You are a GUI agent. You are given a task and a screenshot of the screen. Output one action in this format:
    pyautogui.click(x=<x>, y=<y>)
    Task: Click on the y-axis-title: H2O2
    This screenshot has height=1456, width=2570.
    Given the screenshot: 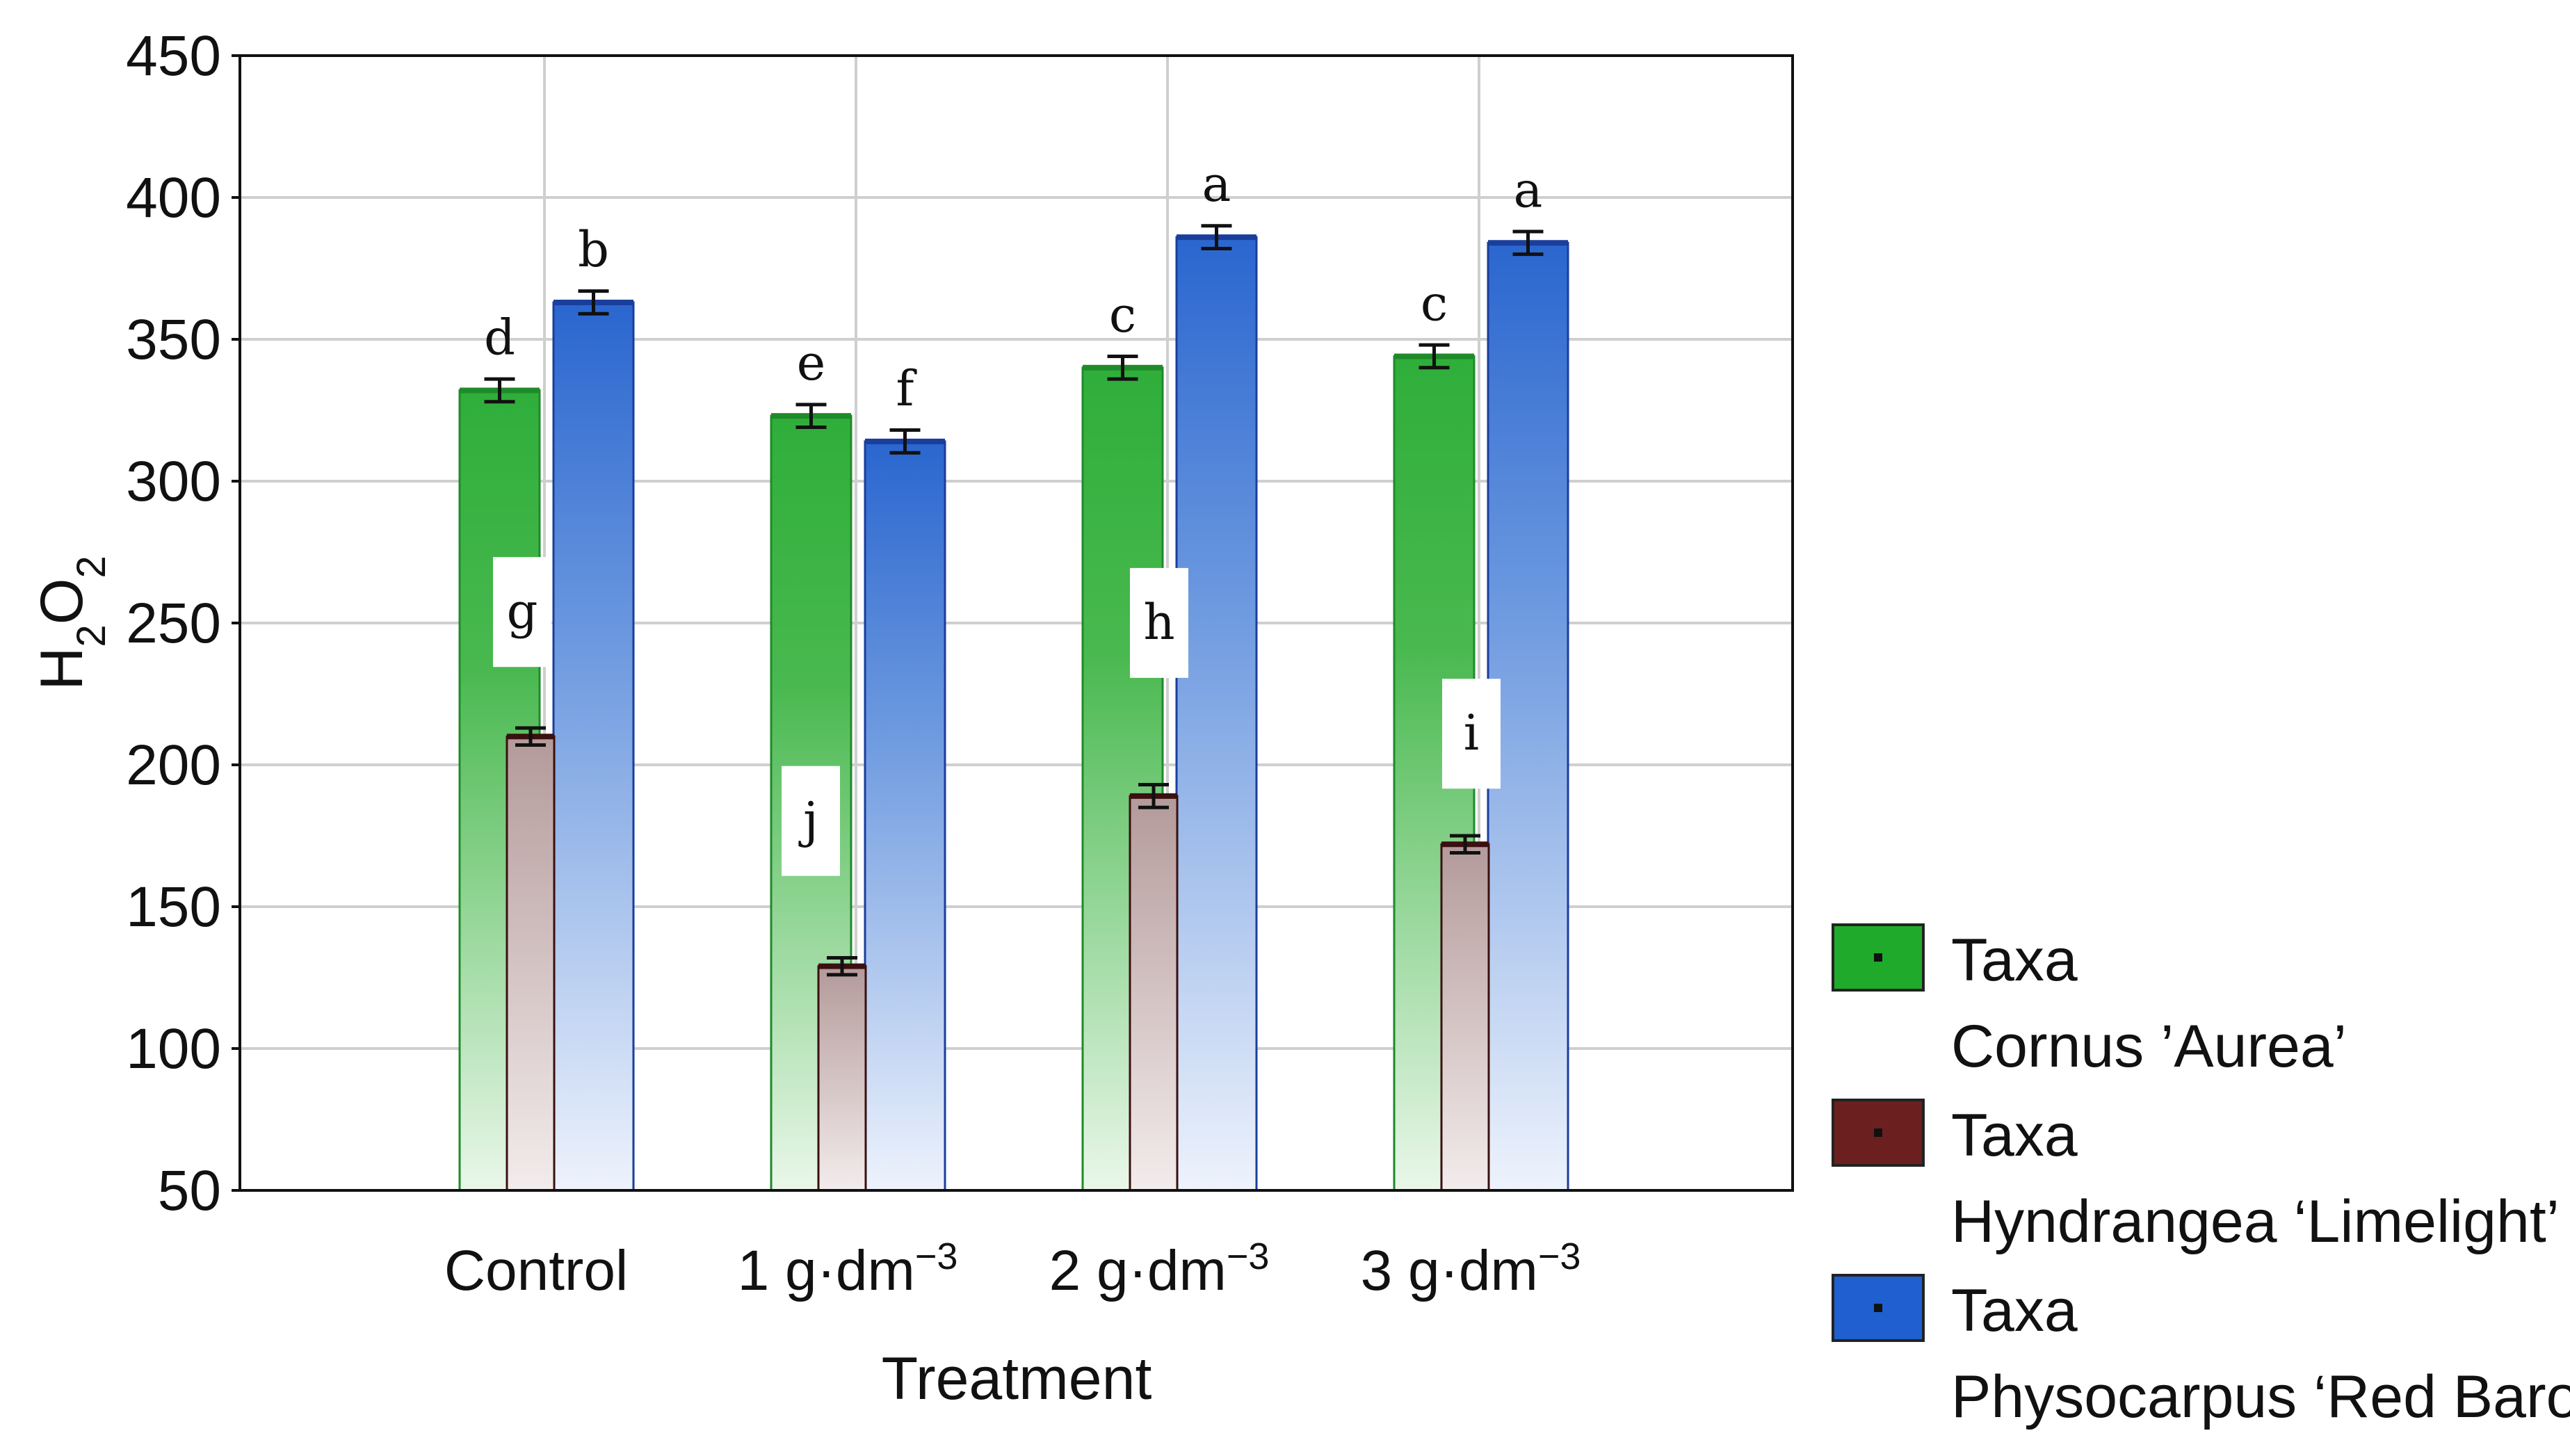 What is the action you would take?
    pyautogui.click(x=71, y=623)
    